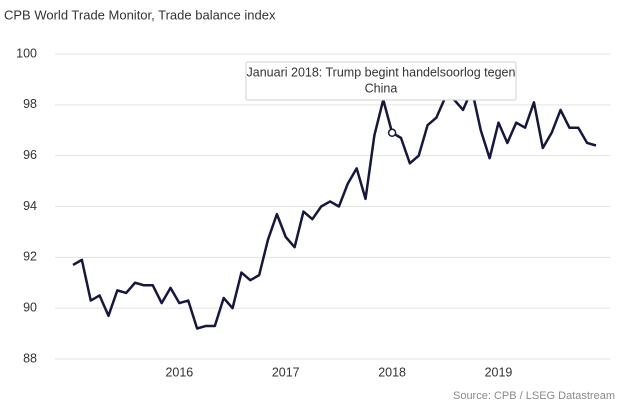 The height and width of the screenshot is (417, 626). I want to click on y-tick-label: 94, so click(30, 206).